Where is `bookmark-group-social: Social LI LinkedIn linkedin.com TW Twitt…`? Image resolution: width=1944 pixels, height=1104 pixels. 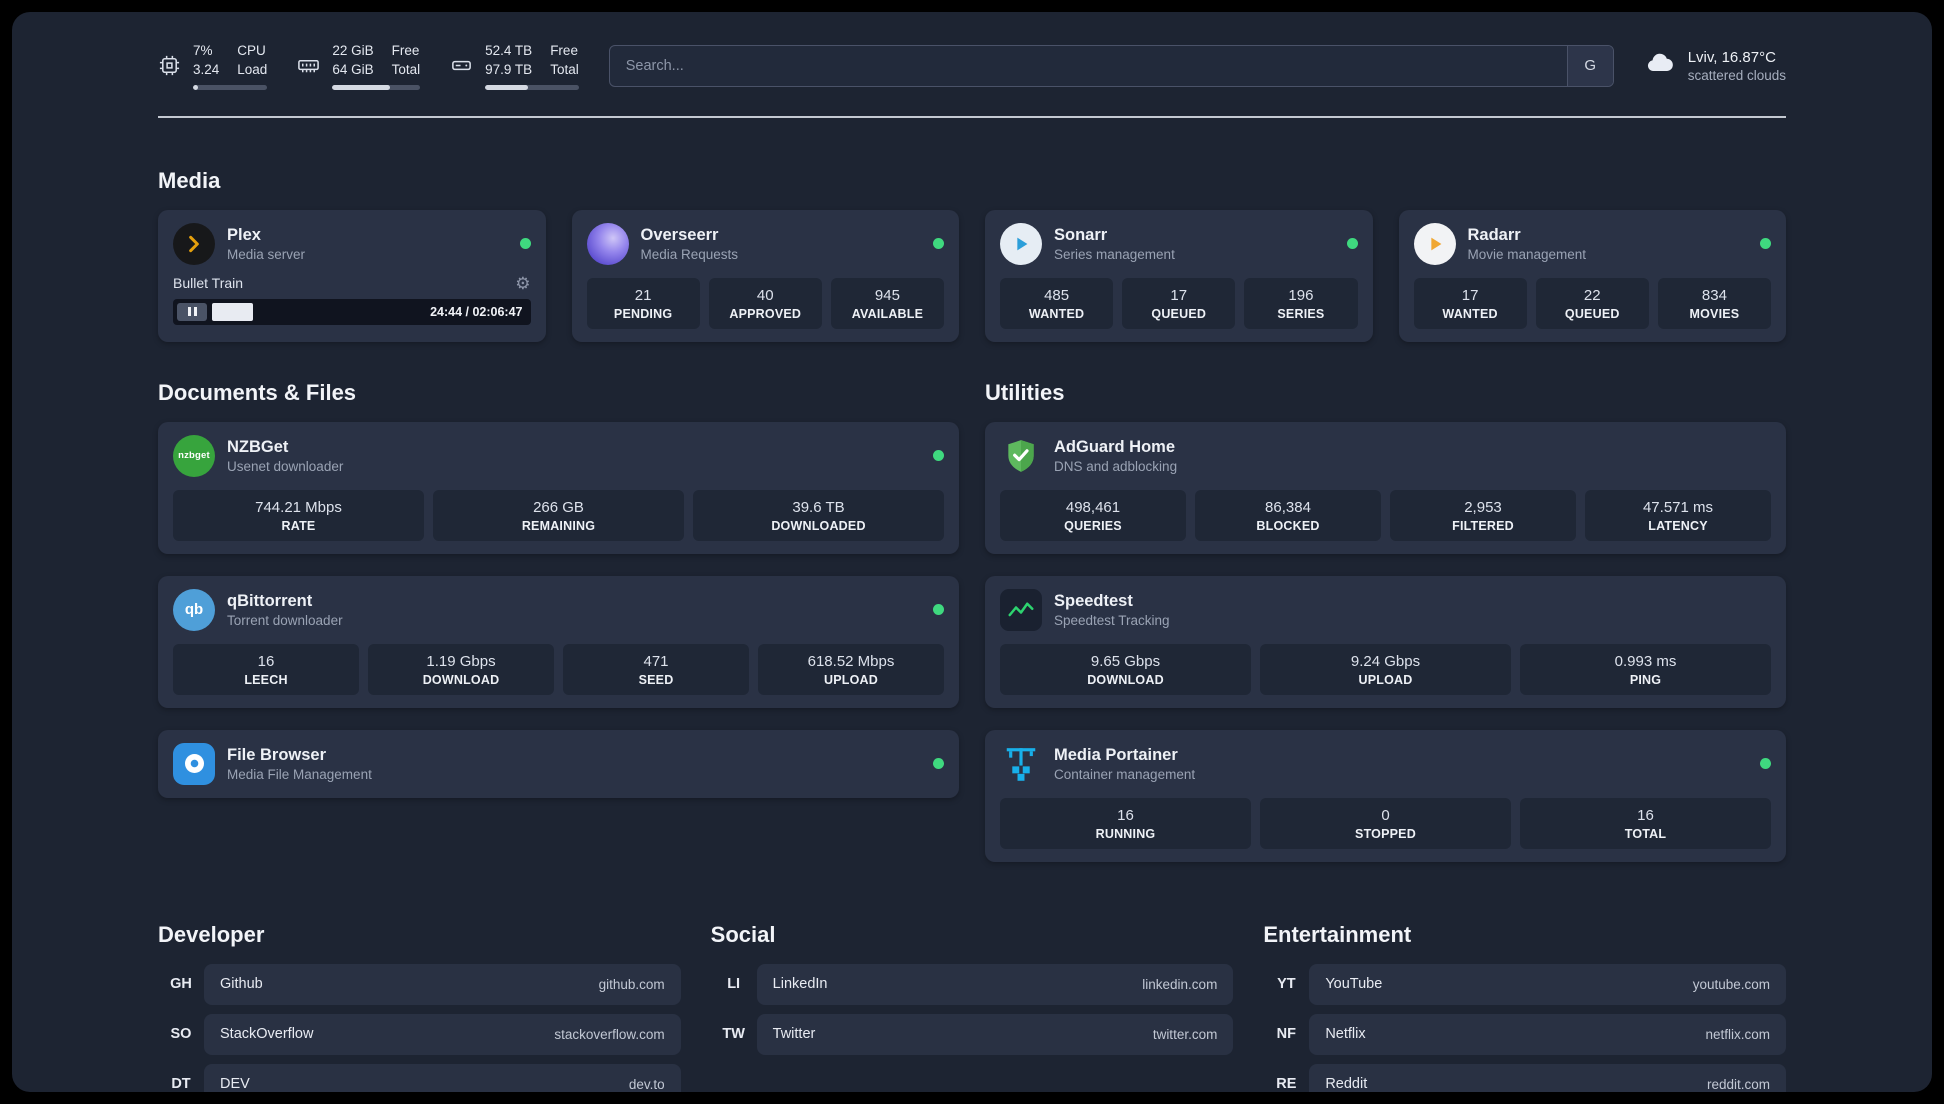
bookmark-group-social: Social LI LinkedIn linkedin.com TW Twitt… is located at coordinates (972, 988).